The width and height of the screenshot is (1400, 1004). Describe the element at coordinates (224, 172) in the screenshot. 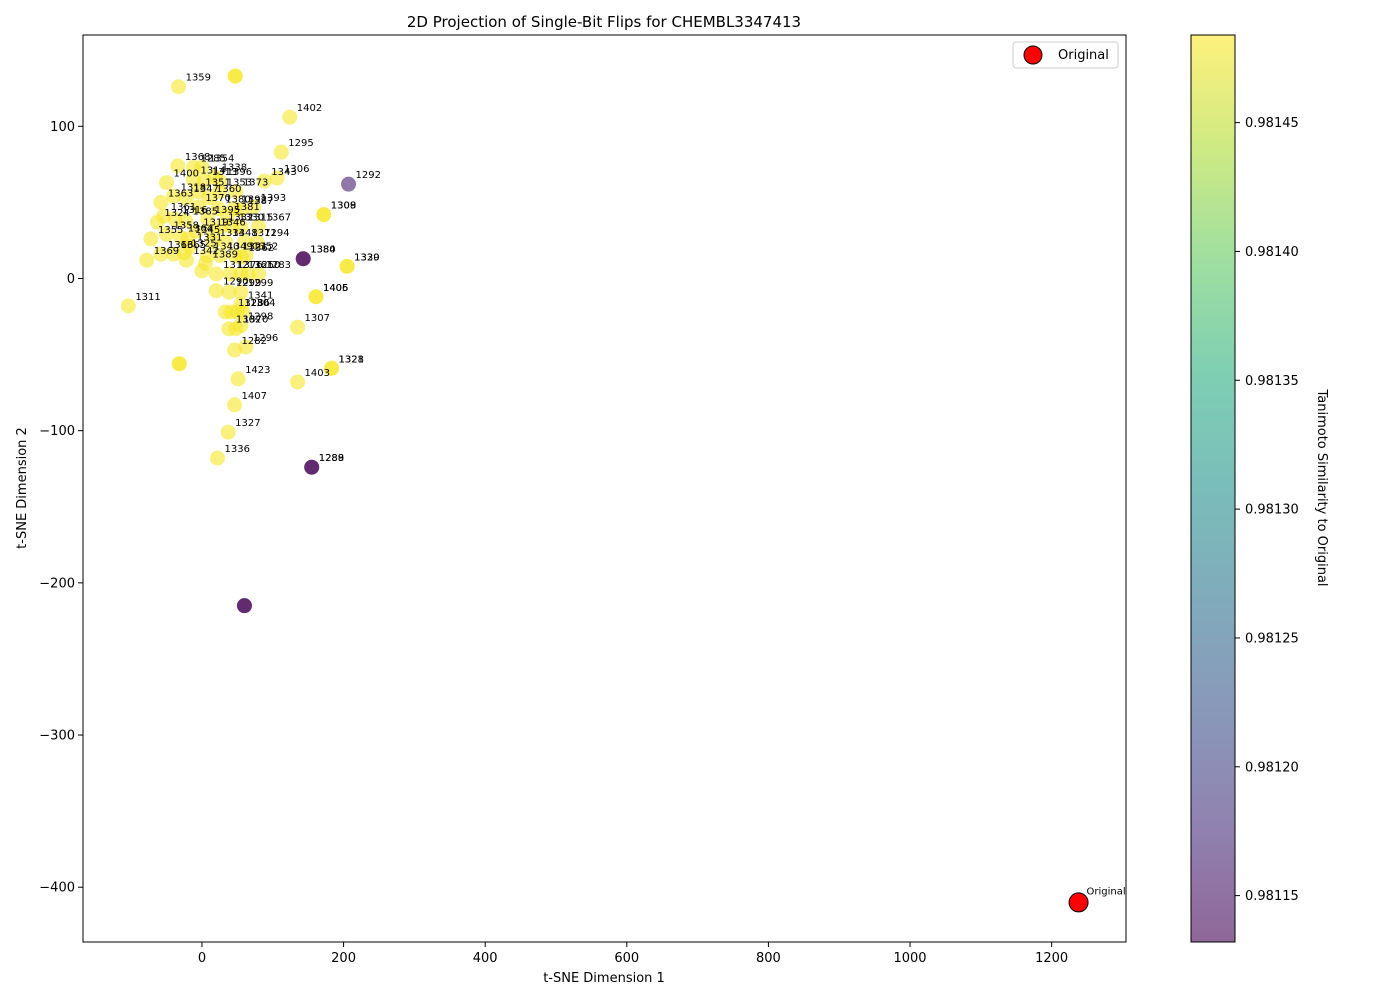

I see `point-label: 1313` at that location.